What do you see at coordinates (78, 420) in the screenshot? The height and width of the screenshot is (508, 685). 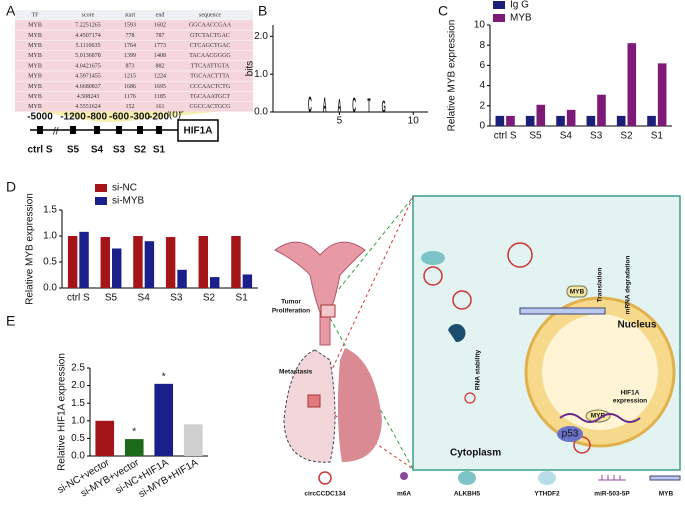 I see `y-tick-label: 1.0` at bounding box center [78, 420].